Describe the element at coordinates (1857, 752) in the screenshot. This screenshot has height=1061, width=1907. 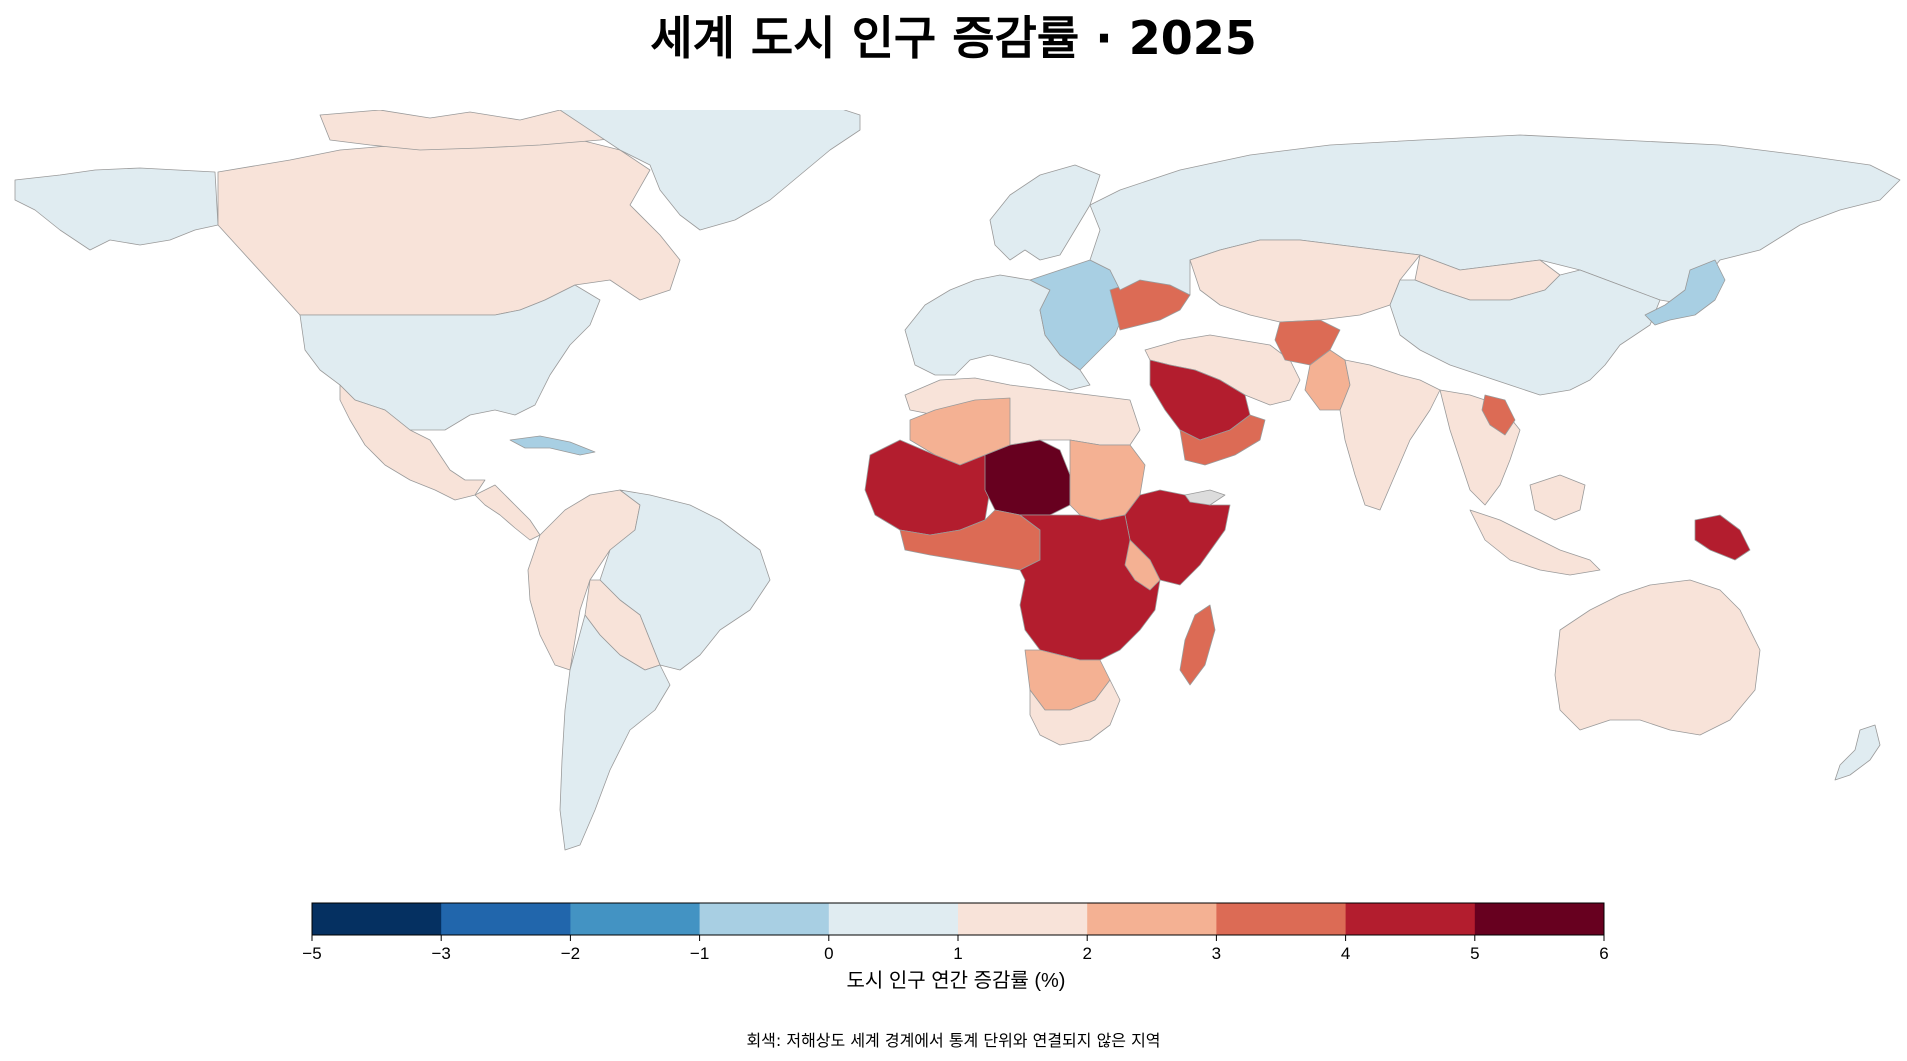
I see `region-new-zealand` at that location.